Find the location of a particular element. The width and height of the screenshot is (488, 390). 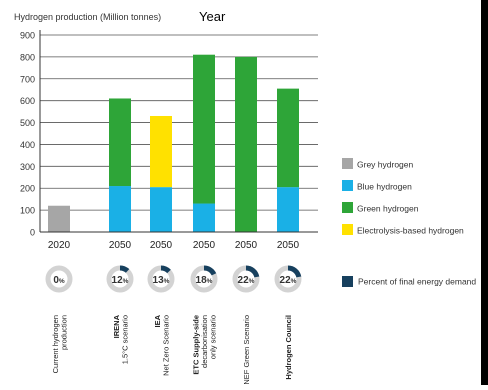

scenario-label: IEANet Zero Scenario is located at coordinates (162, 344).